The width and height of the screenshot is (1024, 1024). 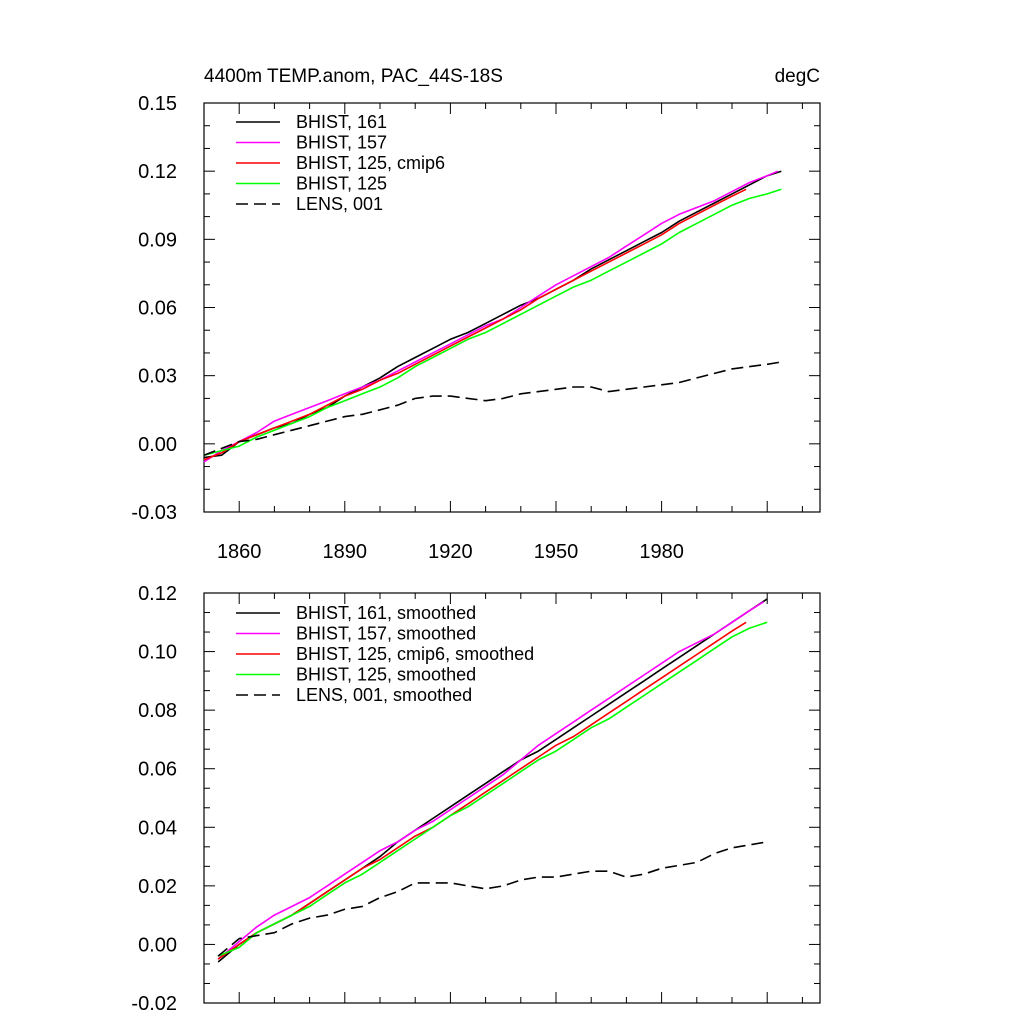 What do you see at coordinates (386, 613) in the screenshot?
I see `legend-label: BHIST, 161, smoothed` at bounding box center [386, 613].